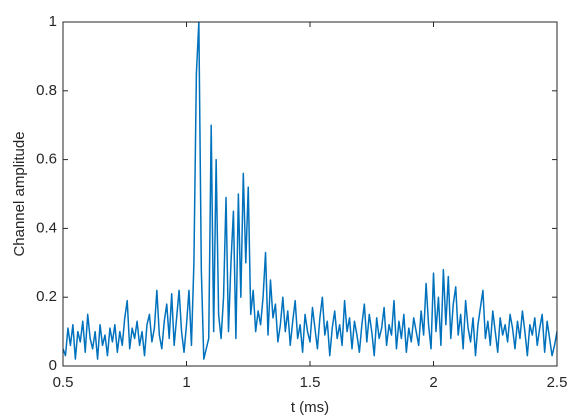 This screenshot has height=418, width=582. Describe the element at coordinates (63, 382) in the screenshot. I see `x-tick-label: 0.5` at that location.